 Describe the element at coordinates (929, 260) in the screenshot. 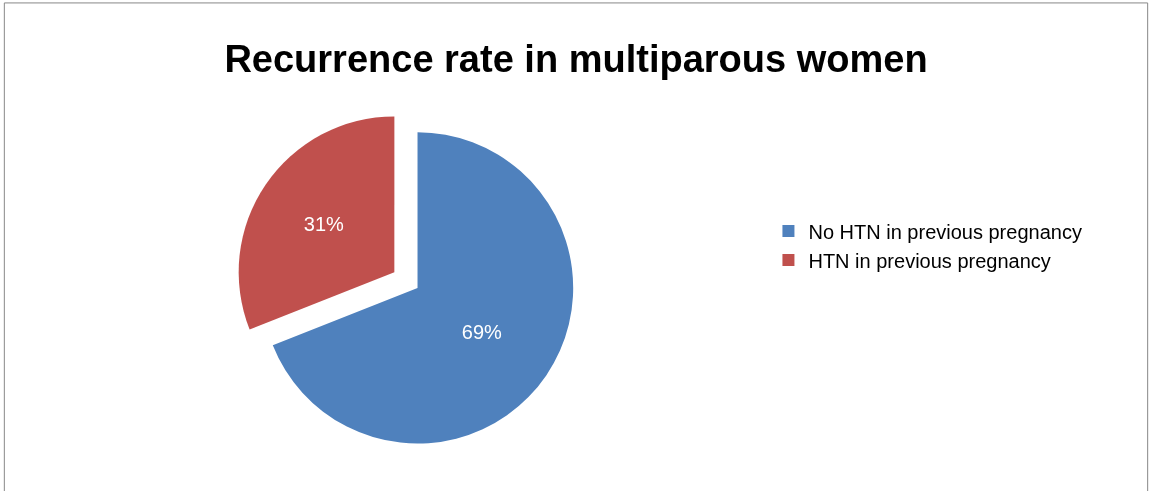

I see `legend-label: HTN in previous pregnancy` at that location.